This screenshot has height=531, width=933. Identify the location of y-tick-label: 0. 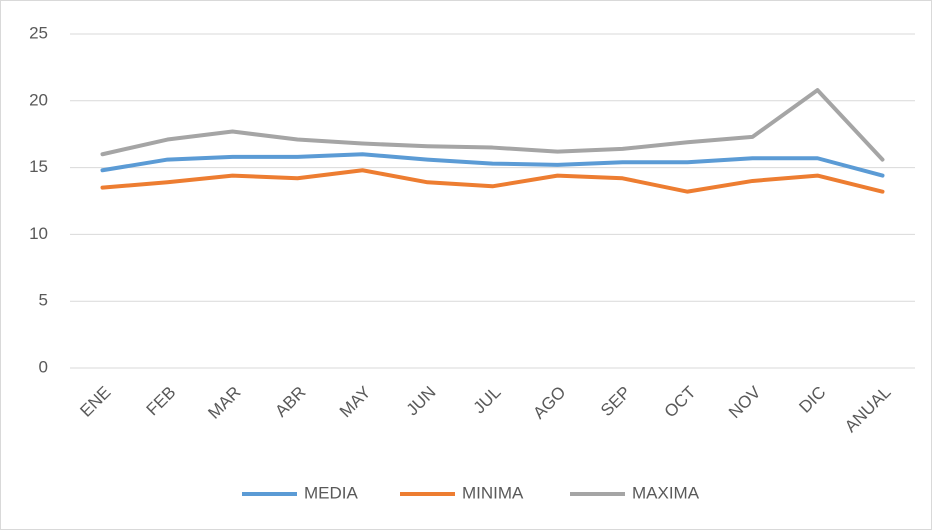
(43, 366).